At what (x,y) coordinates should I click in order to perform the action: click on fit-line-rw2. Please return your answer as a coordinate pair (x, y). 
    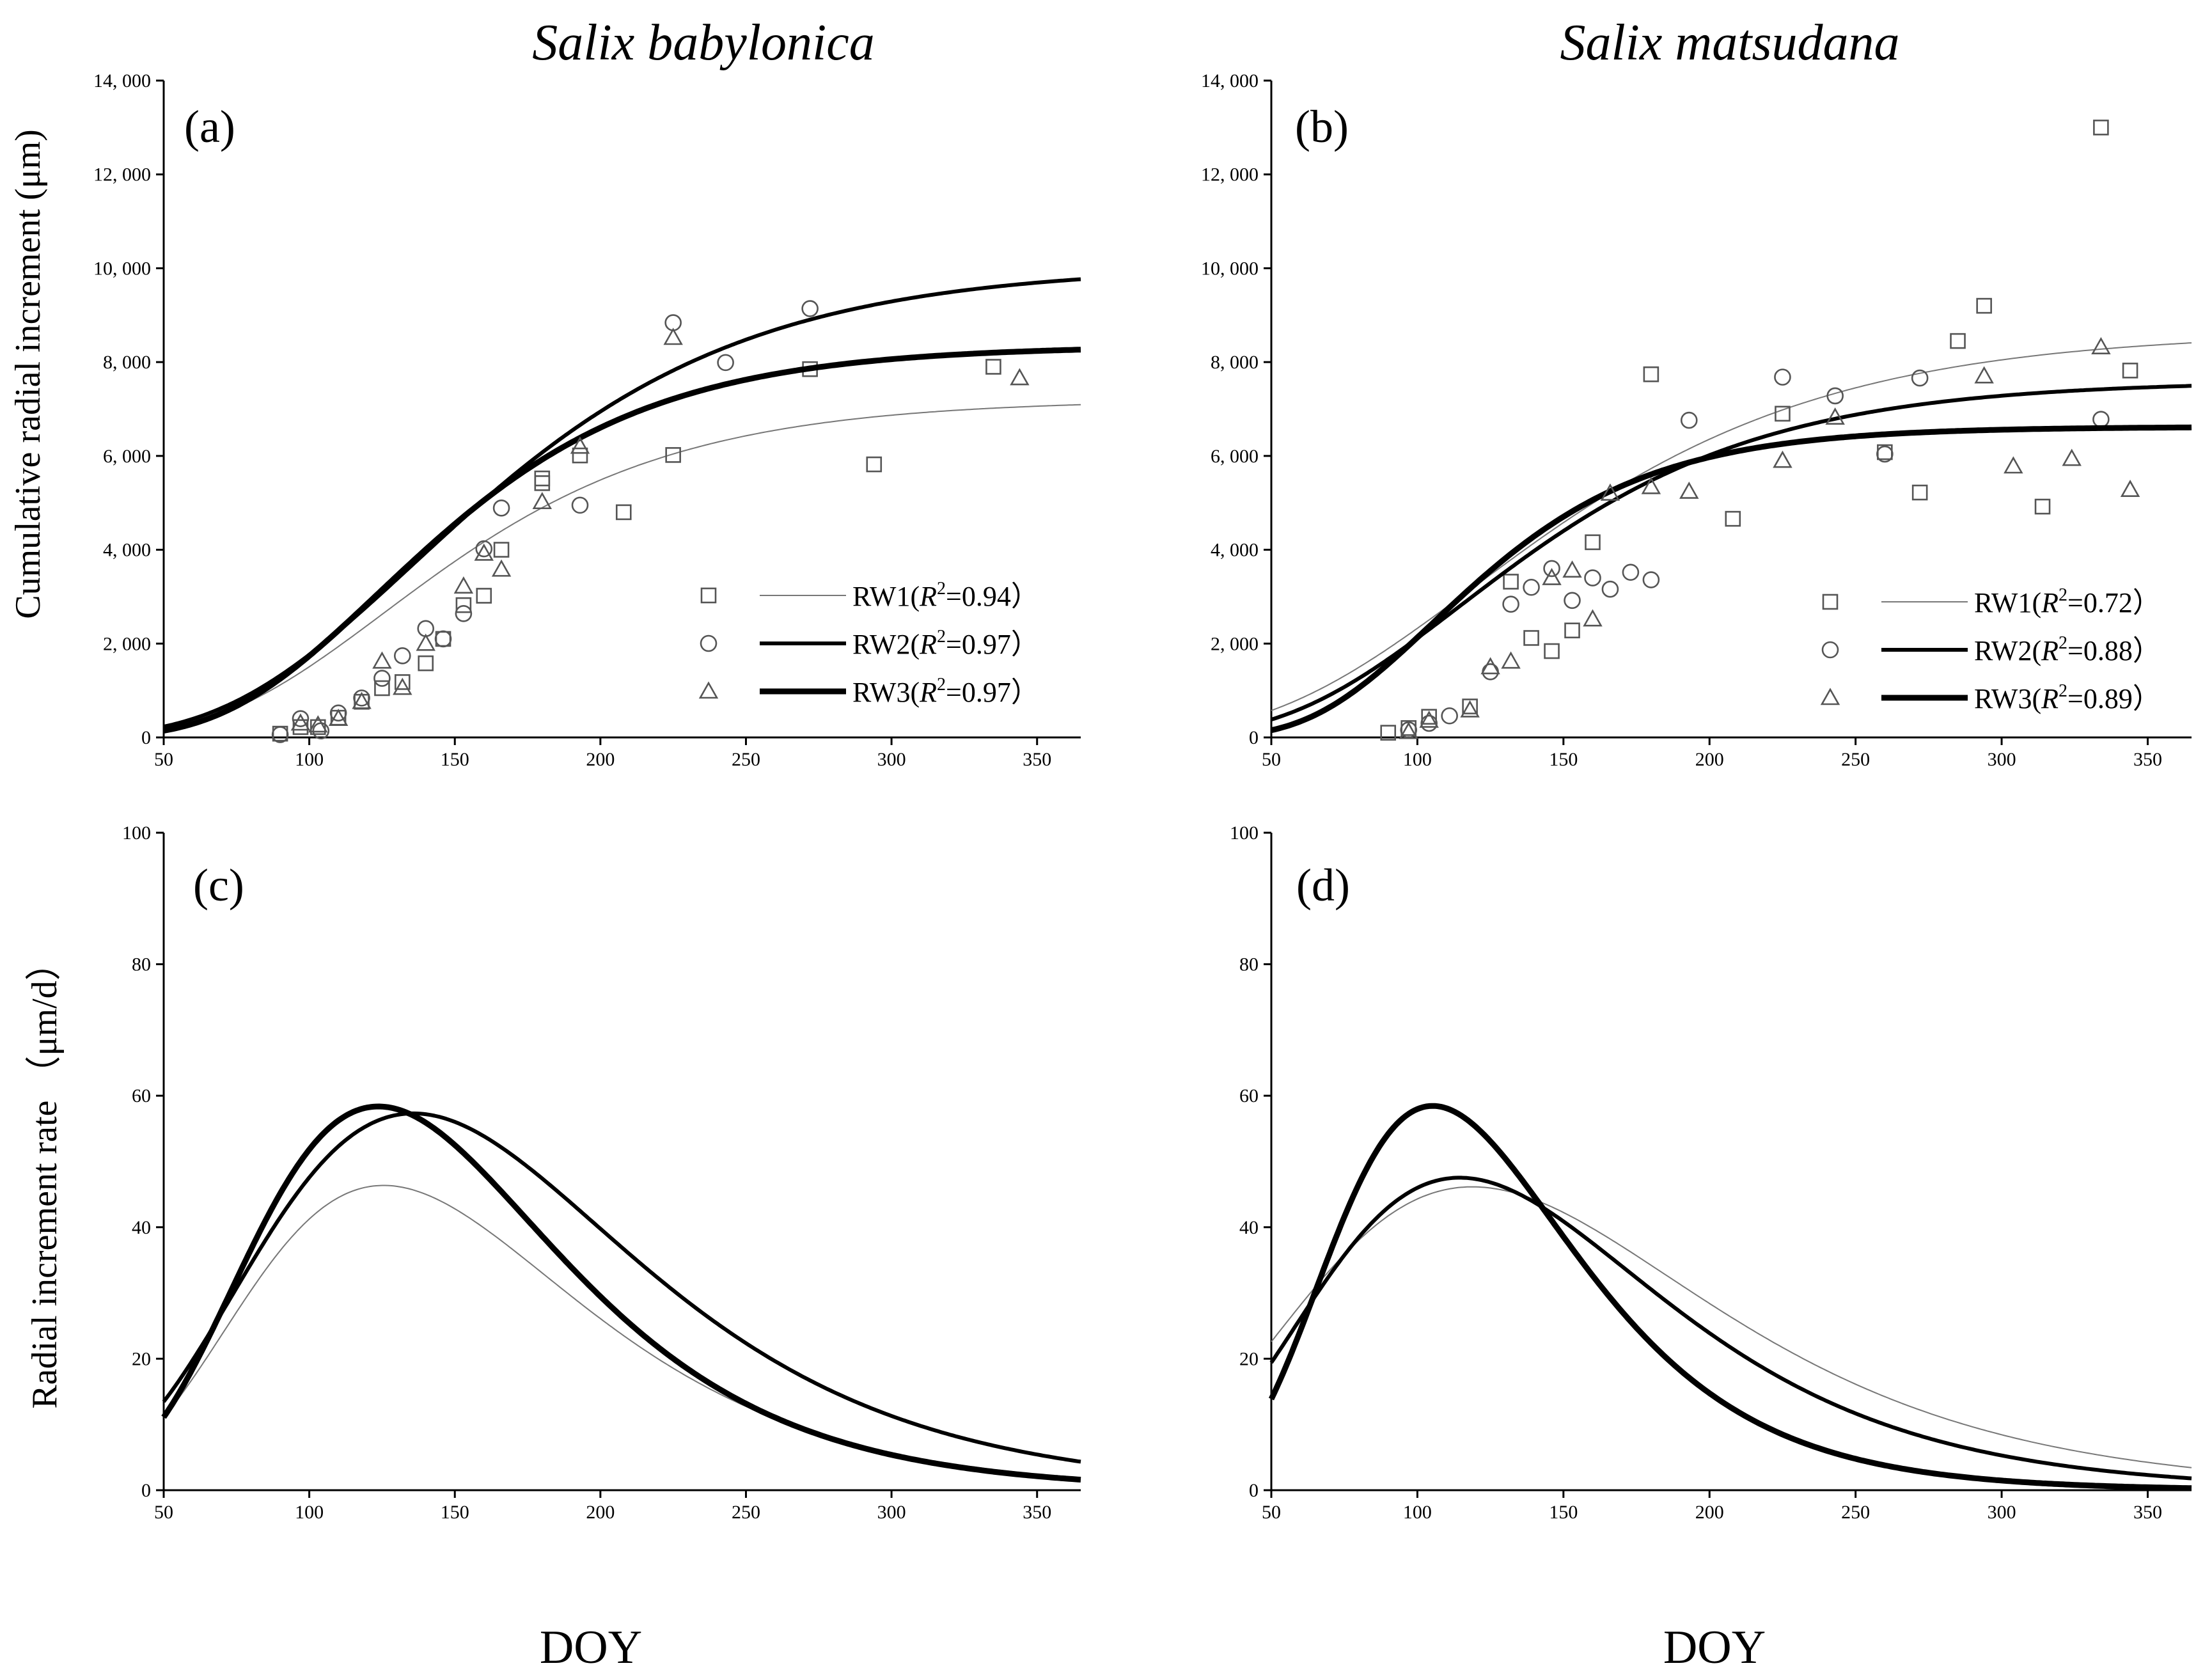
    Looking at the image, I should click on (1732, 552).